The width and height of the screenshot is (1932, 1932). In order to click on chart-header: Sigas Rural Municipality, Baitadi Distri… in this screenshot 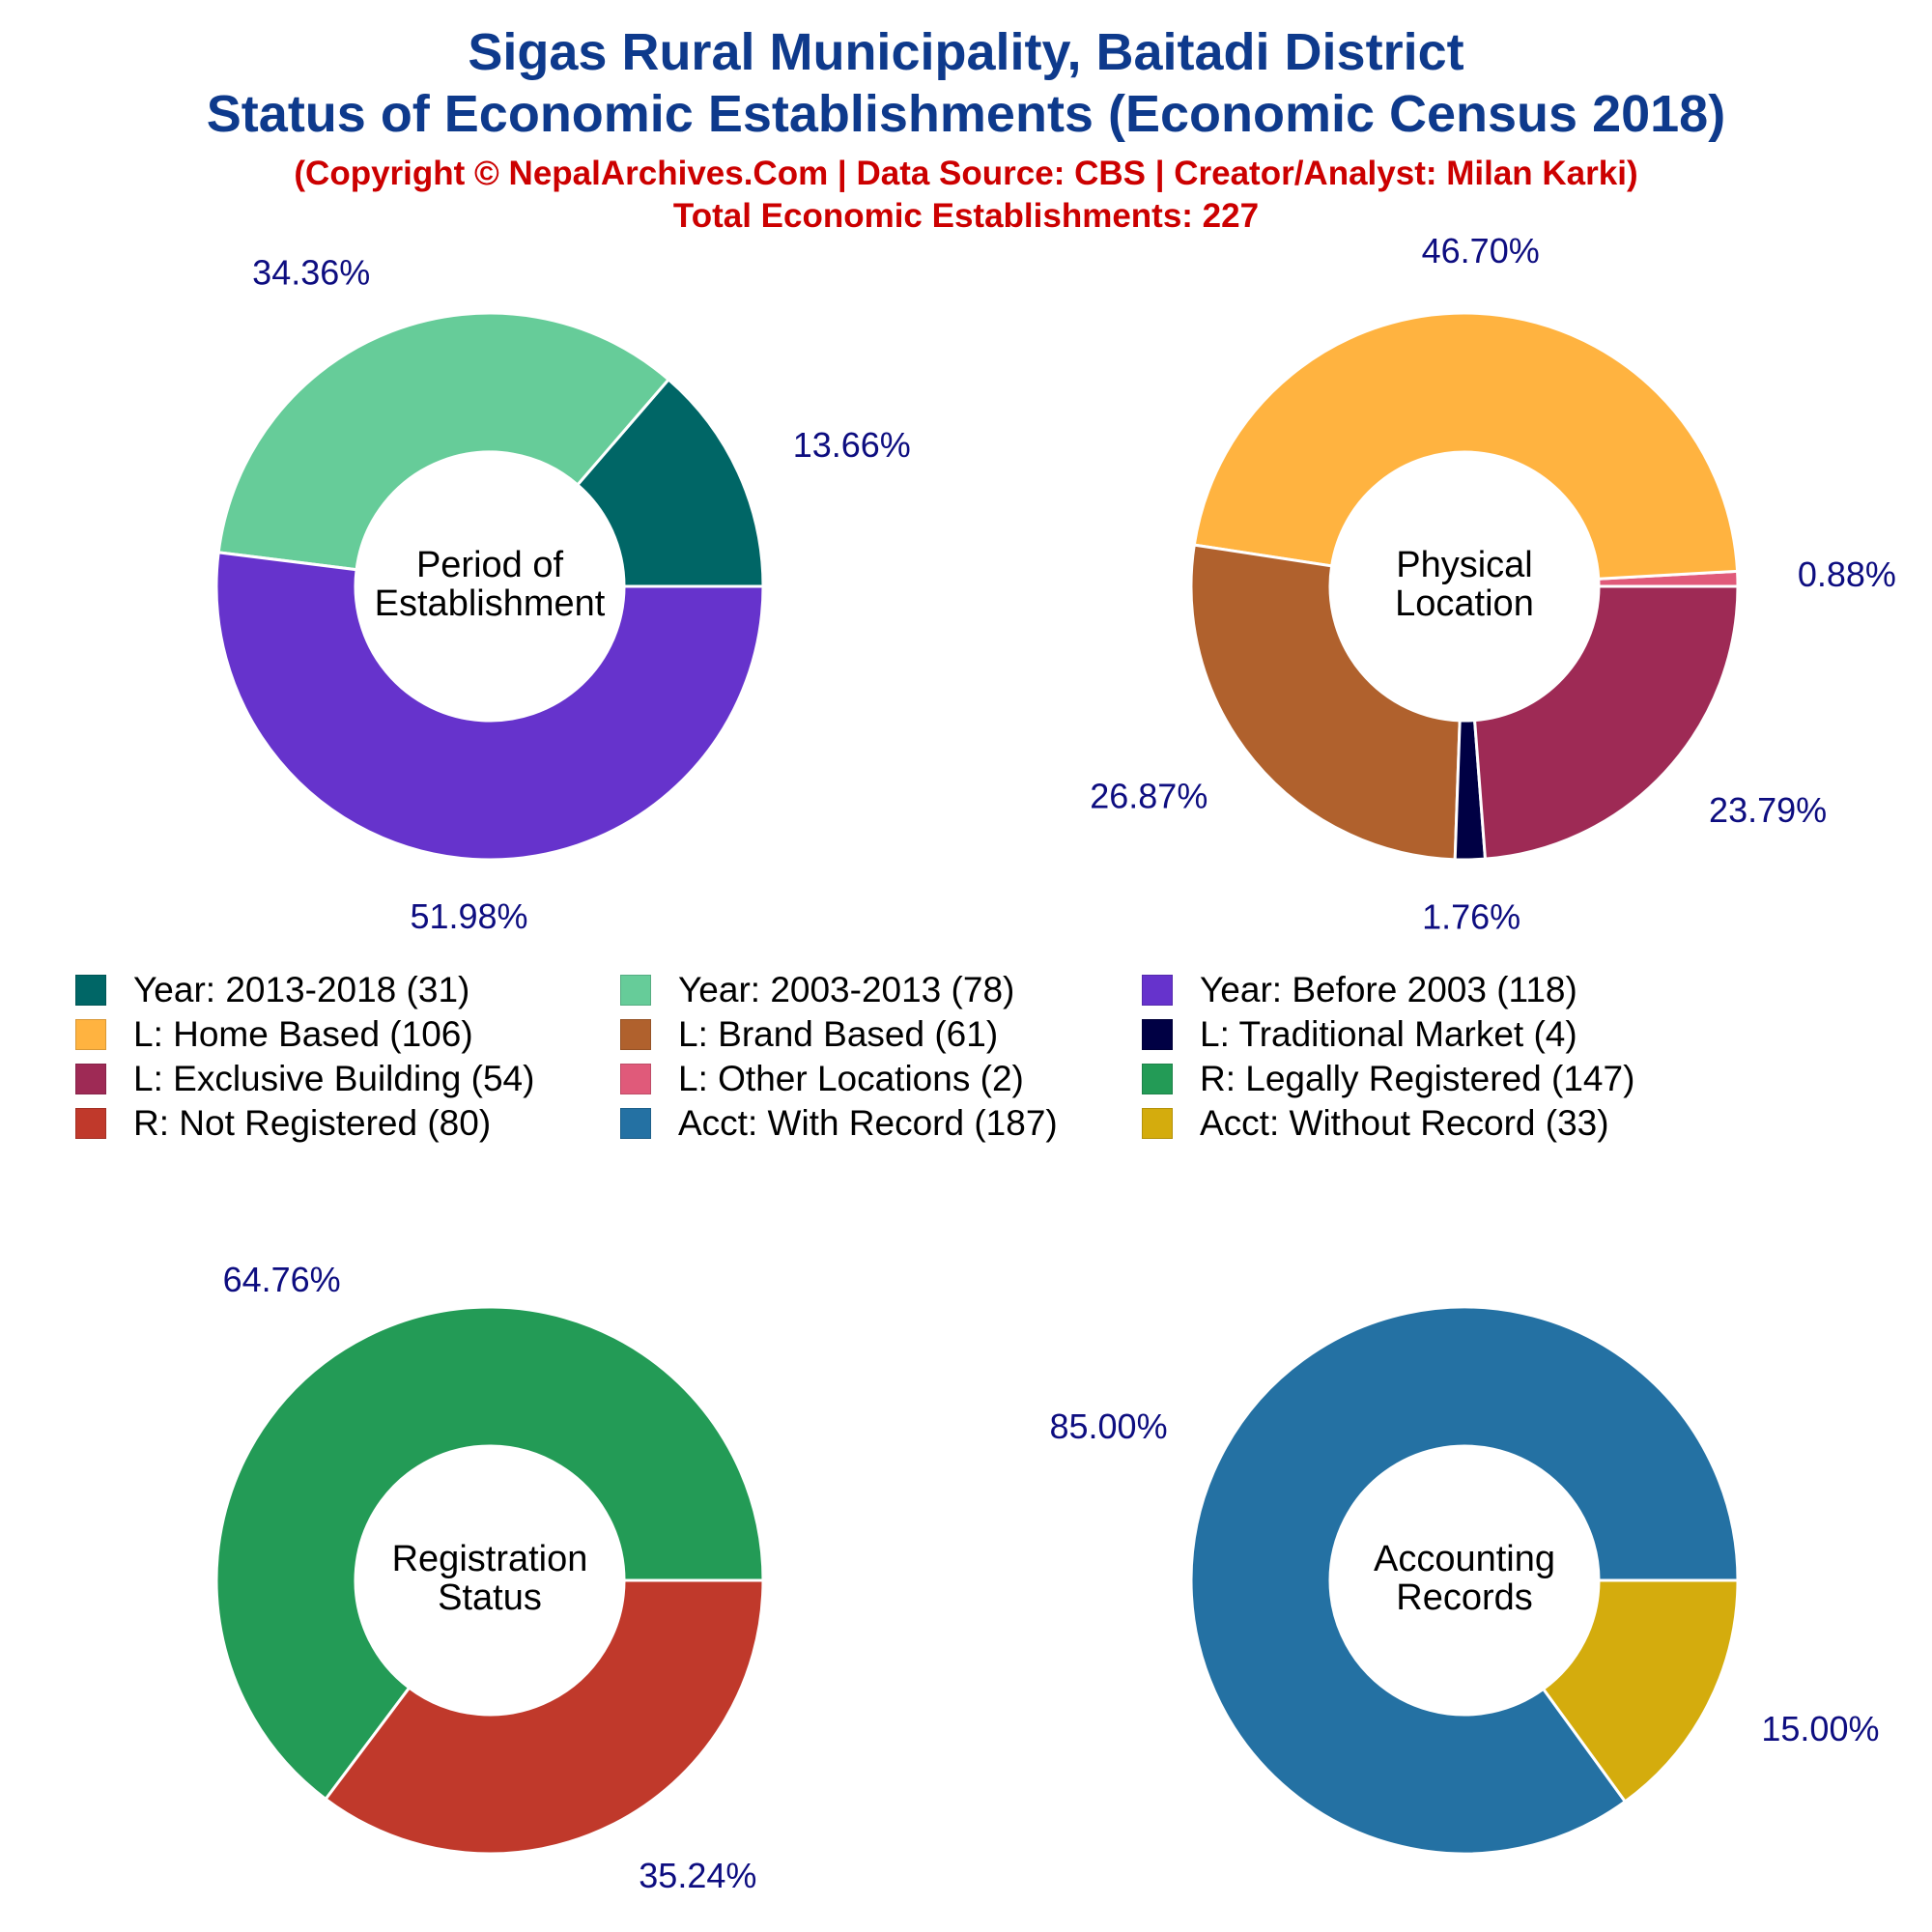, I will do `click(966, 119)`.